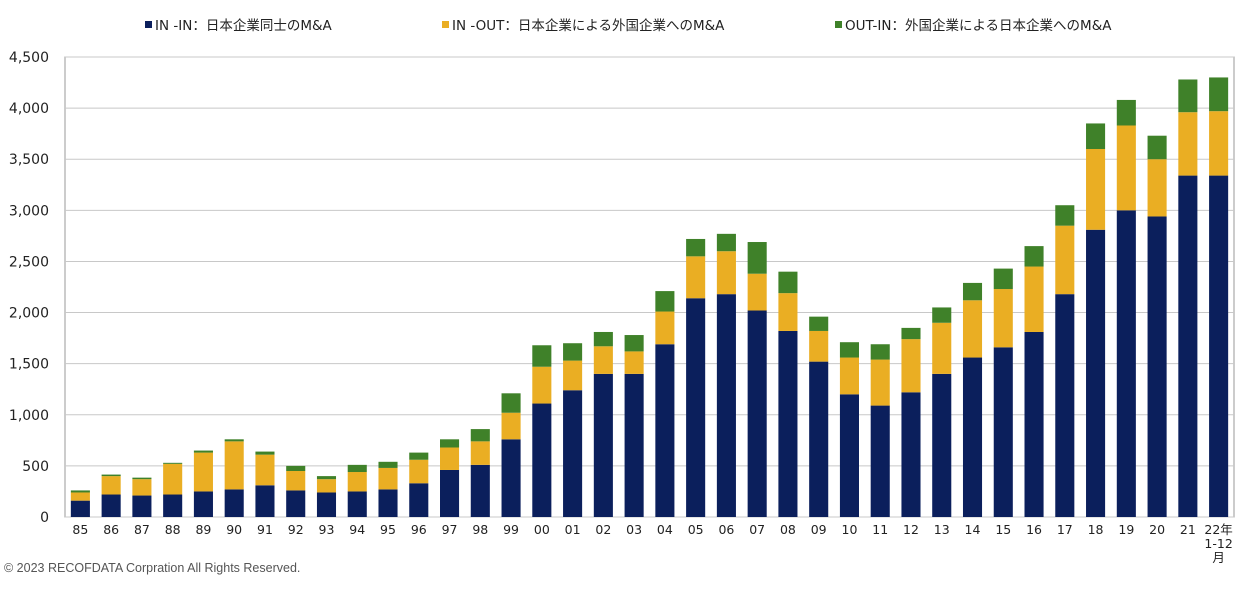 The height and width of the screenshot is (592, 1240). I want to click on legend-label-in-out: IN -OUT：日本企業による外国企業へのM&A, so click(588, 26).